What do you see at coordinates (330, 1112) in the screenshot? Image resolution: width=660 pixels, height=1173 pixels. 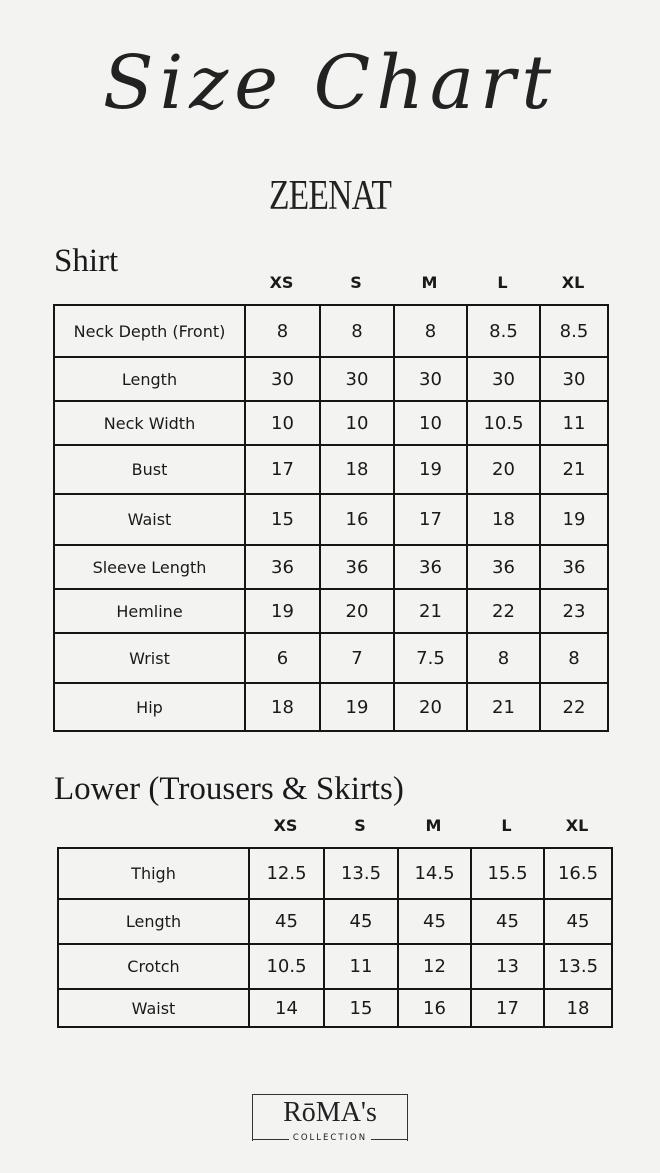 I see `logo-name: RōMA's` at bounding box center [330, 1112].